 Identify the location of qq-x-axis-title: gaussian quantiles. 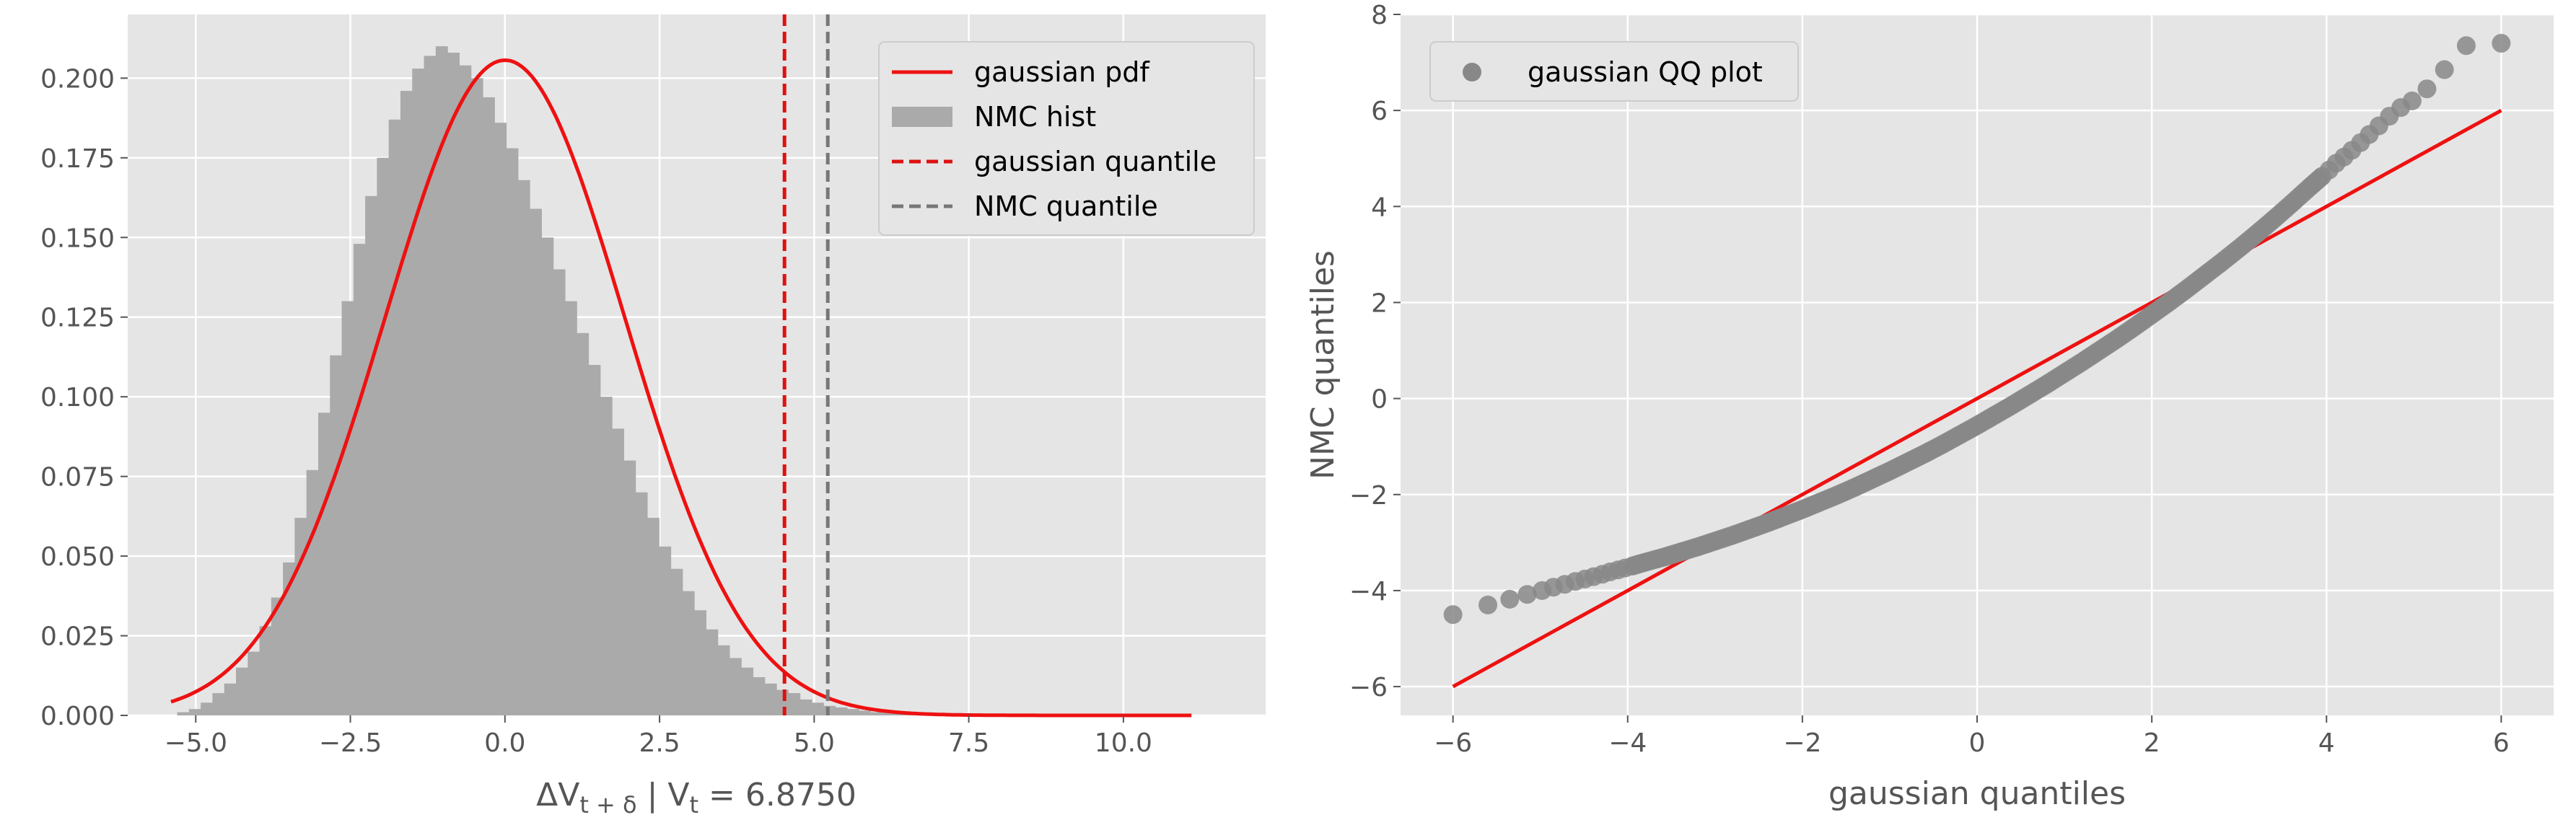
(1977, 793).